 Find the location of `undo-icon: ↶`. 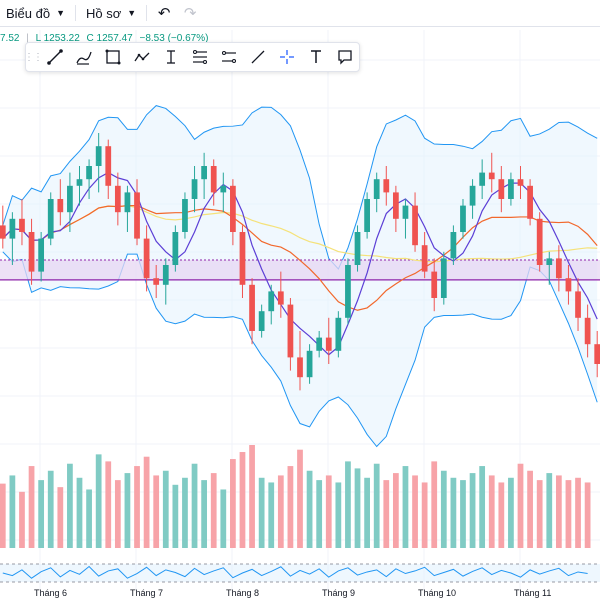

undo-icon: ↶ is located at coordinates (164, 13).